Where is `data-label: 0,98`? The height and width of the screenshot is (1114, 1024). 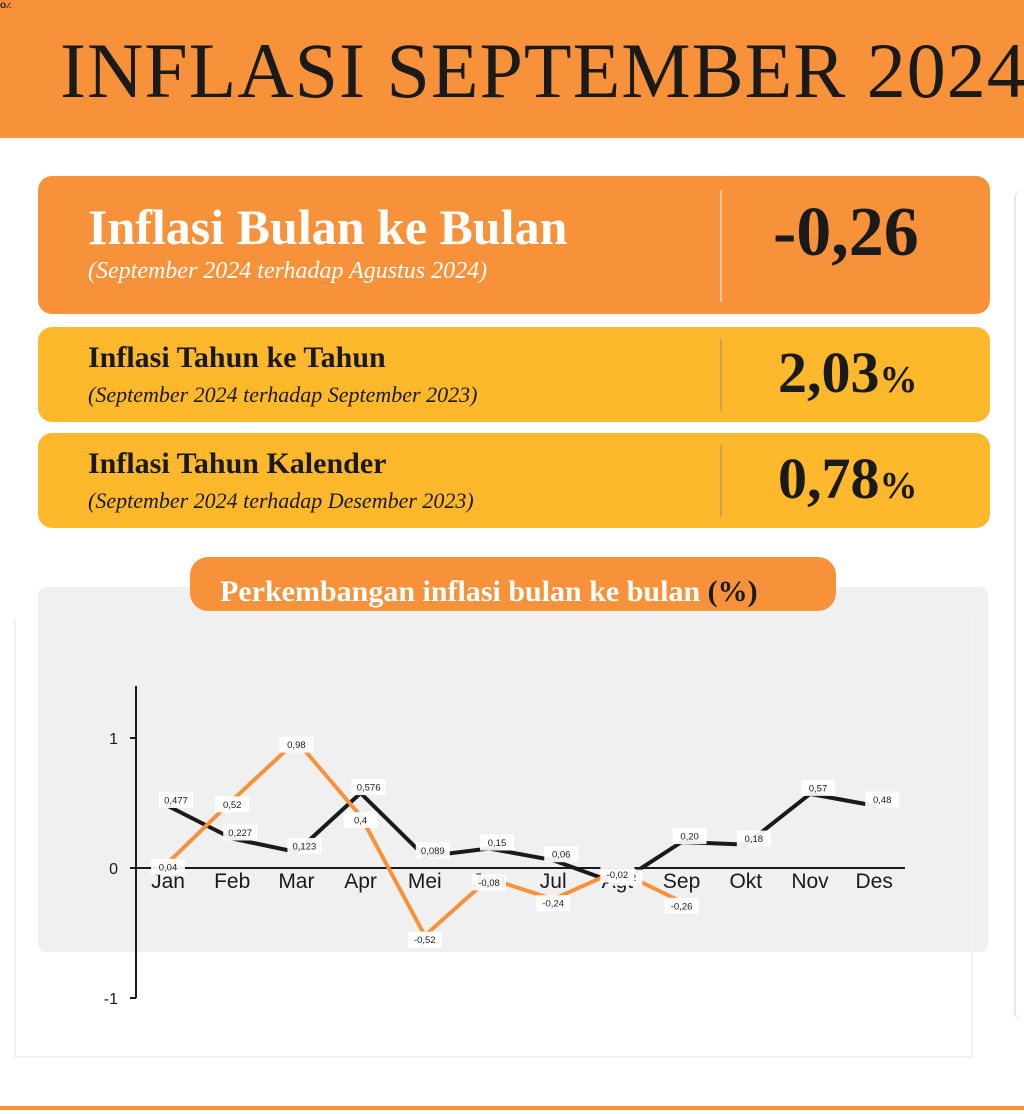
data-label: 0,98 is located at coordinates (296, 745).